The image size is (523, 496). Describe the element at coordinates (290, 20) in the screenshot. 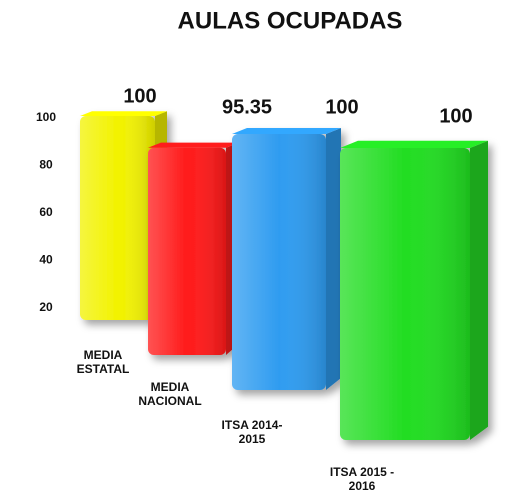

I see `chart-title: AULAS OCUPADAS` at that location.